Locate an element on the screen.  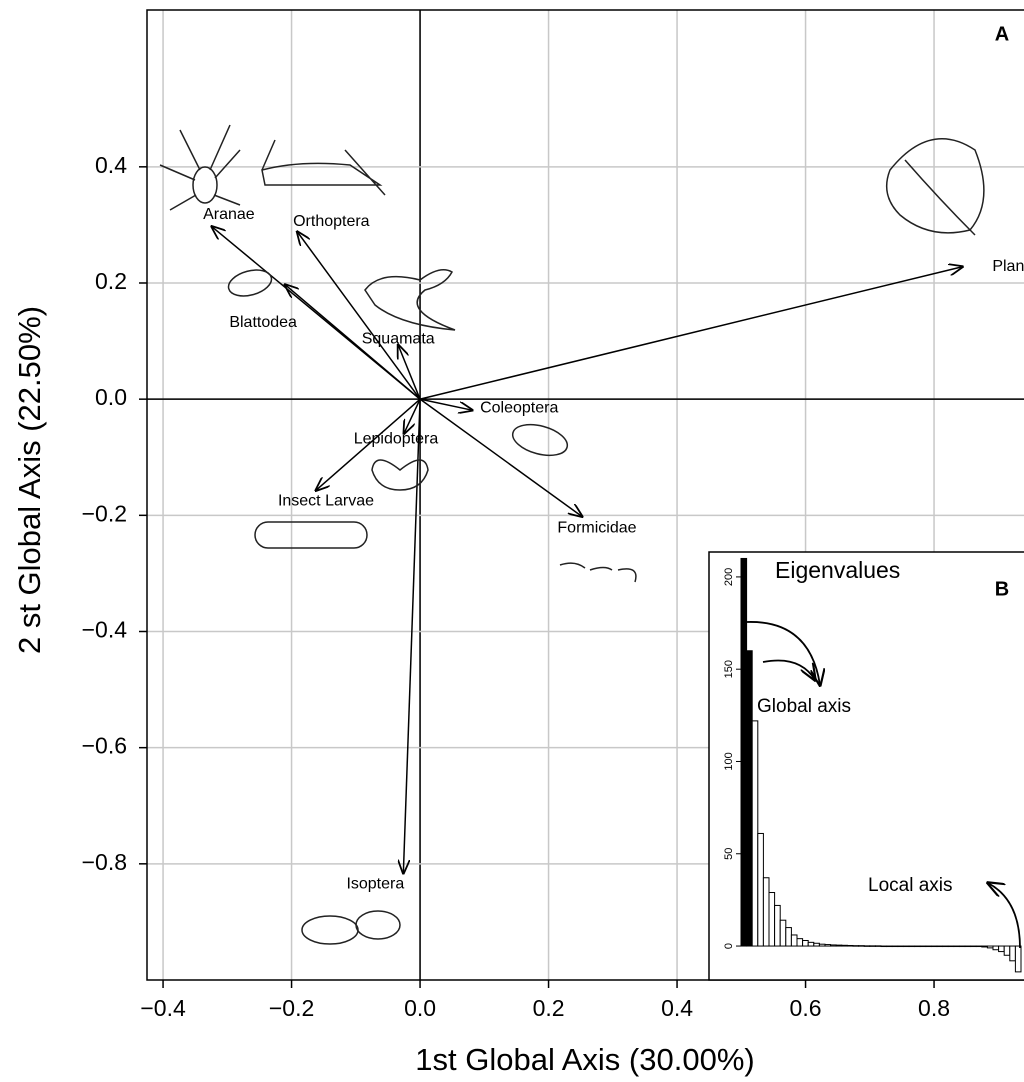
x-tick-label: 0.2 is located at coordinates (549, 1008).